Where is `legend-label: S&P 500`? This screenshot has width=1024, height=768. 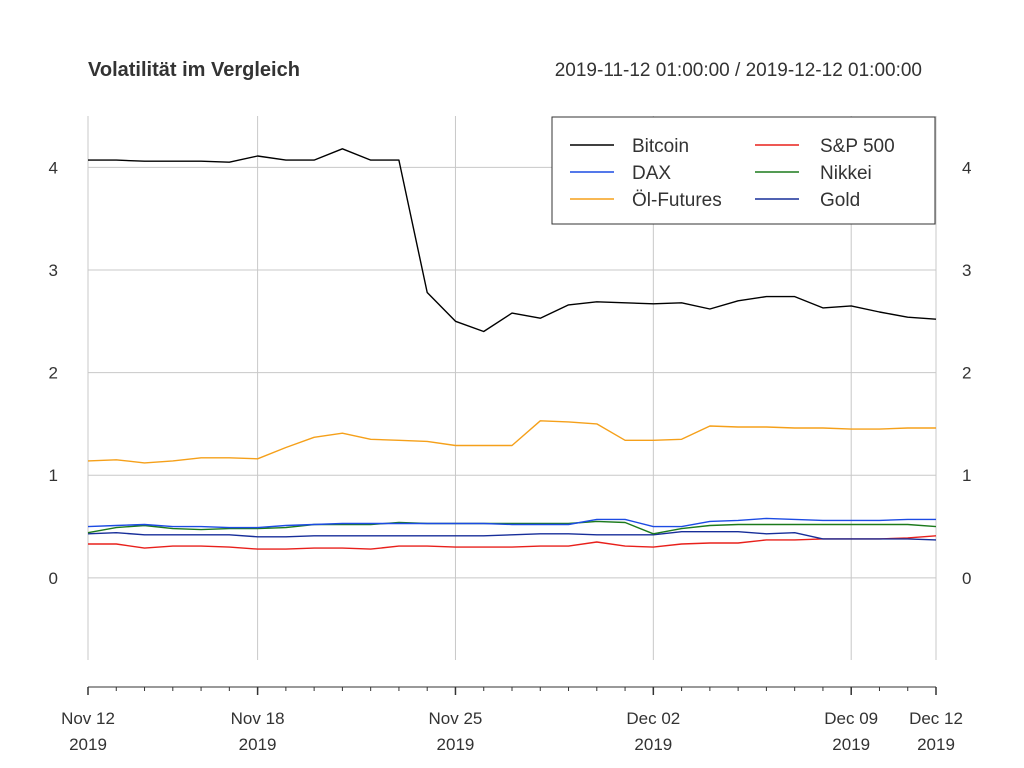 legend-label: S&P 500 is located at coordinates (857, 146).